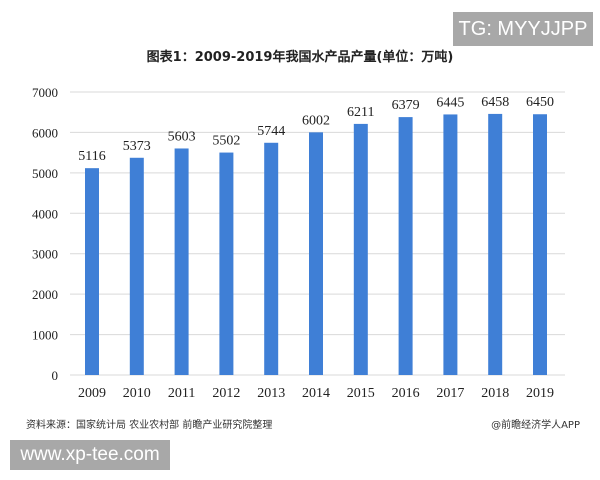  Describe the element at coordinates (181, 393) in the screenshot. I see `x-tick-label: 2011` at that location.